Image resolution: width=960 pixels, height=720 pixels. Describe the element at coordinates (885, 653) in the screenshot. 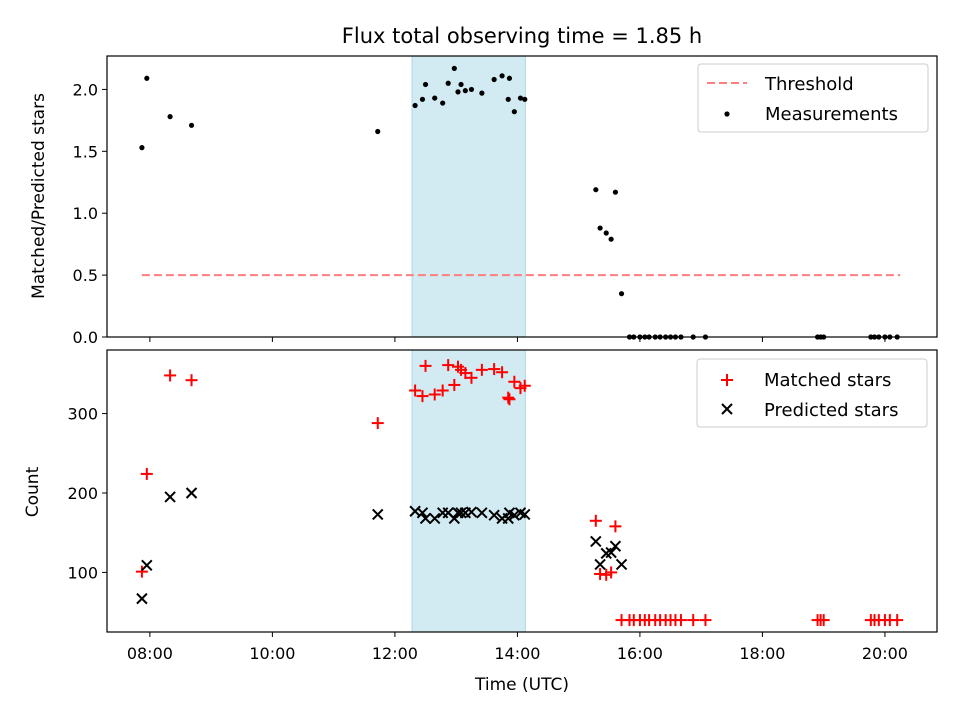

I see `xtick-label: 20:00` at that location.